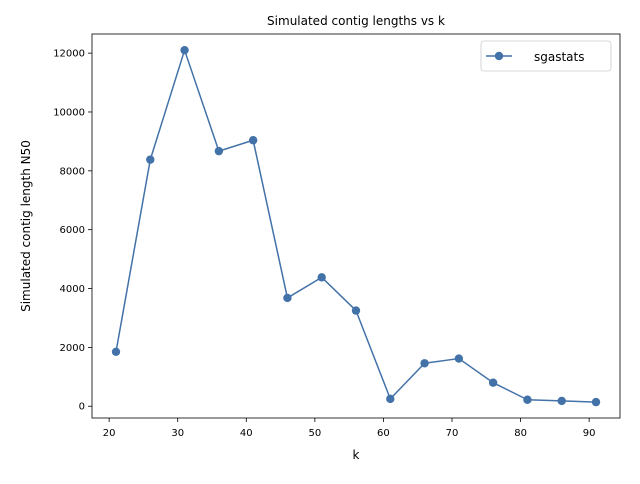 This screenshot has height=484, width=640. What do you see at coordinates (520, 433) in the screenshot?
I see `x-tick-label: 80` at bounding box center [520, 433].